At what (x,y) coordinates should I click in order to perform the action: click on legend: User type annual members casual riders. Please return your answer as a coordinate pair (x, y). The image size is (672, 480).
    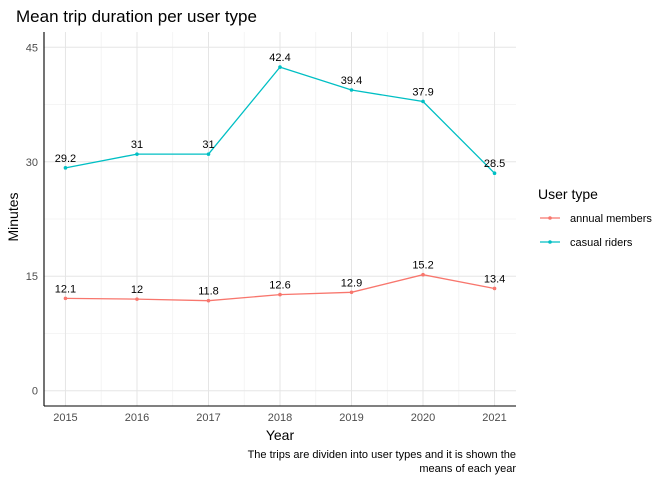
    Looking at the image, I should click on (595, 217).